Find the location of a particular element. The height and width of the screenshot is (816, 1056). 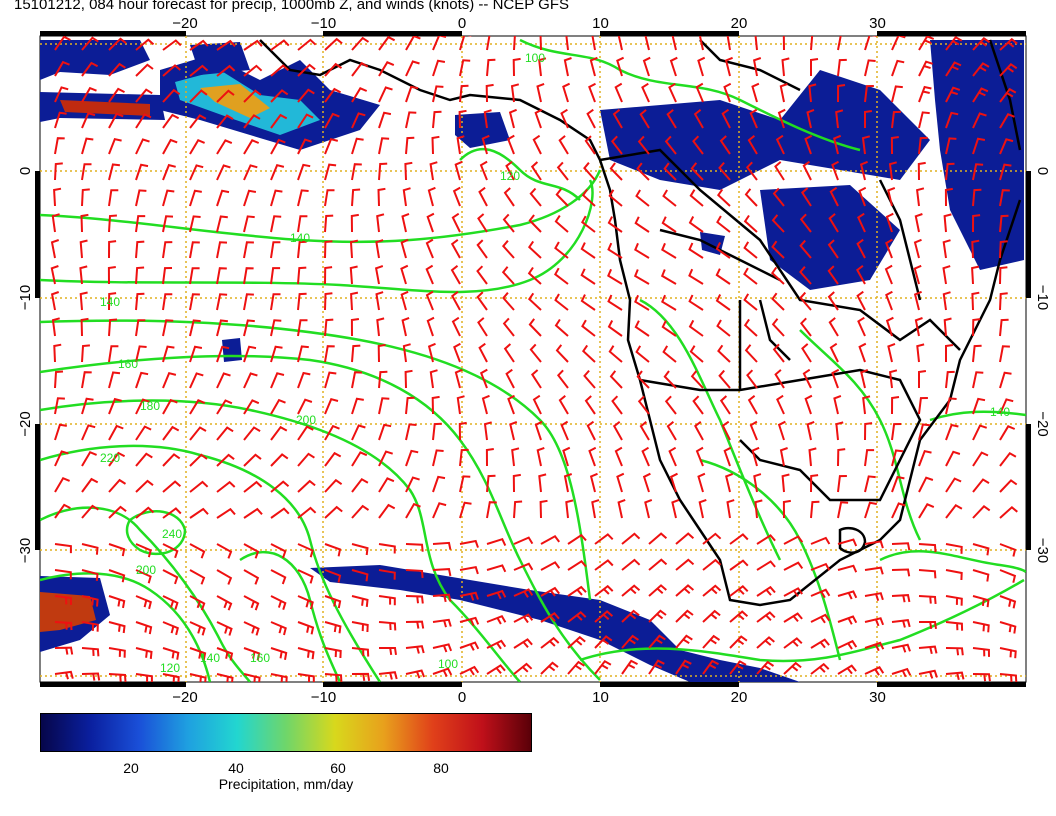

axis-tick-label: 0 is located at coordinates (1042, 171).